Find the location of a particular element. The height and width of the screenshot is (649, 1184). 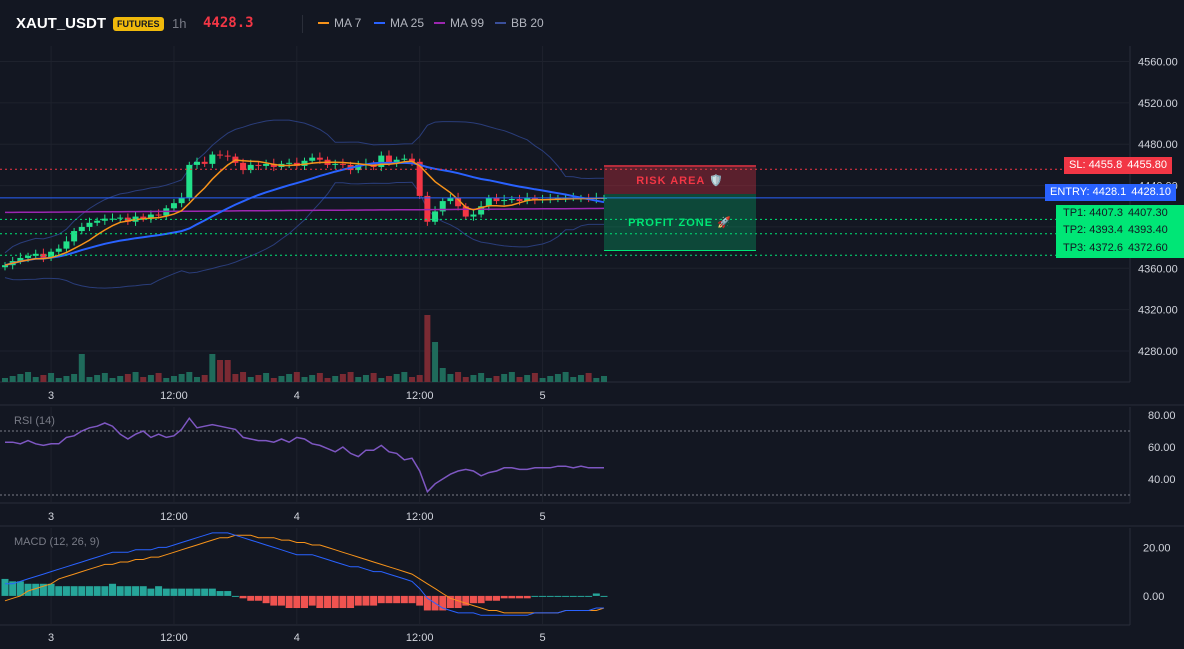

tp2-label: TP2: 4393.4 is located at coordinates (1093, 230).